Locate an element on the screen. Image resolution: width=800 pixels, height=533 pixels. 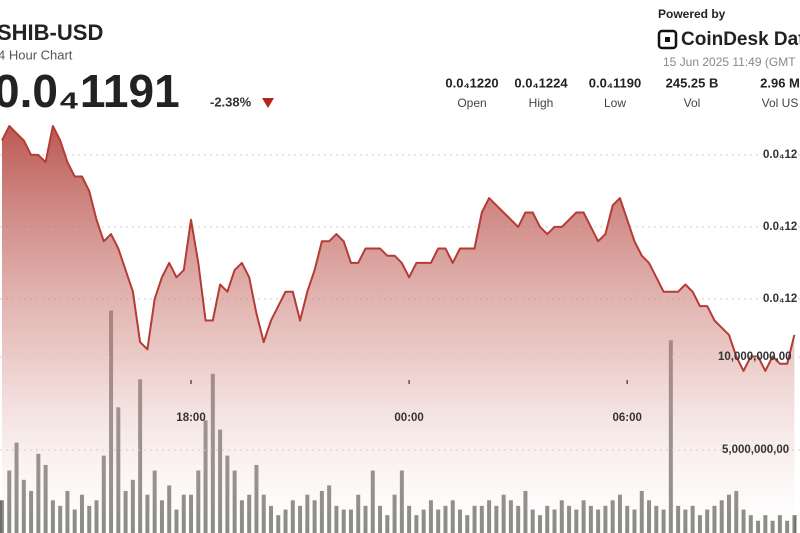
stat-value: 0.0₄1224 is located at coordinates (541, 82).